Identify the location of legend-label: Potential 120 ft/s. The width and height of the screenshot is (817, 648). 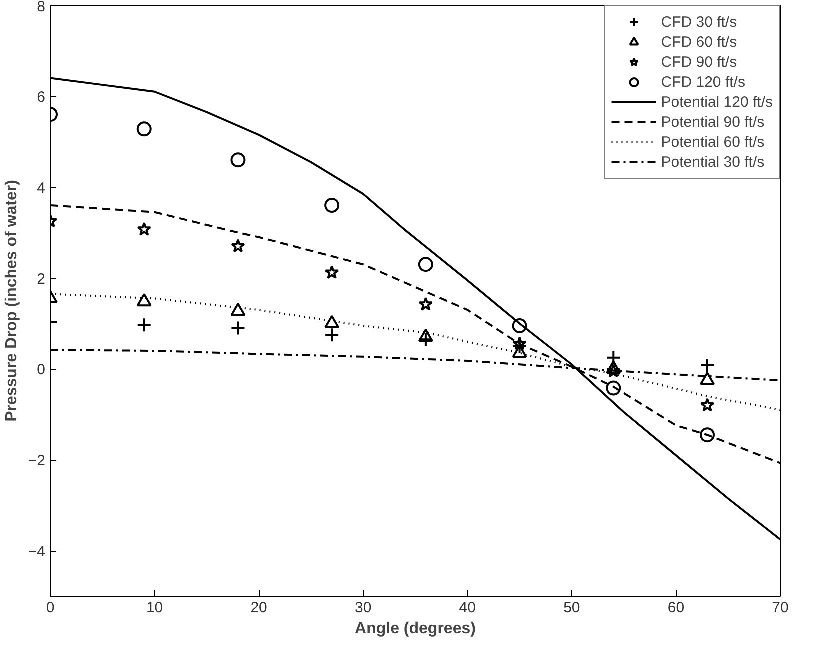
(717, 102).